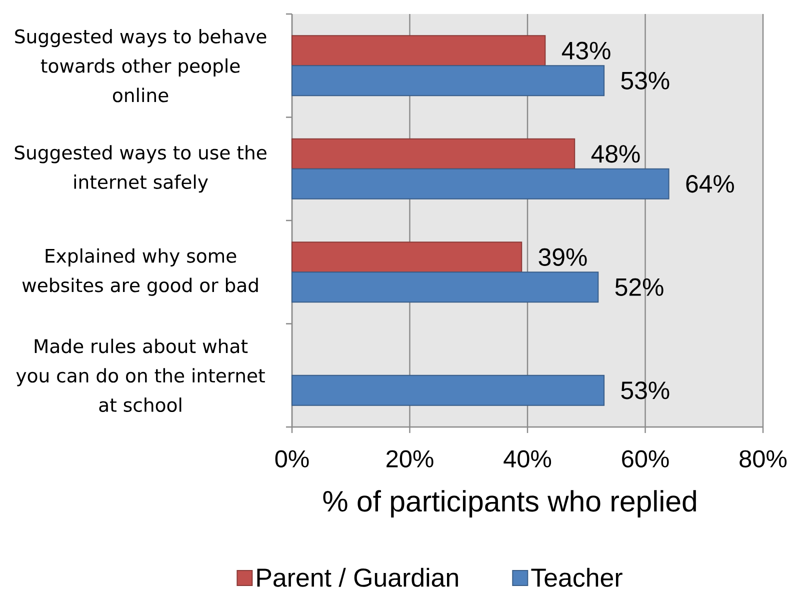 The image size is (790, 589). What do you see at coordinates (710, 184) in the screenshot?
I see `data-label: 64%` at bounding box center [710, 184].